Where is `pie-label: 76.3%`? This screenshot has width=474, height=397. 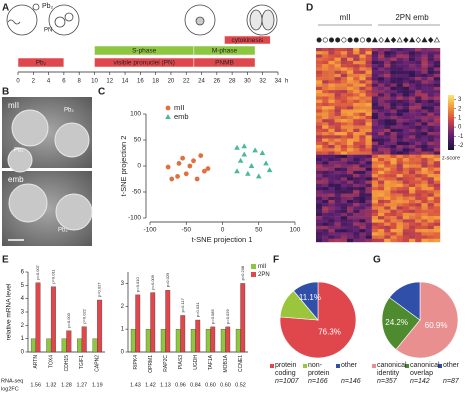 pie-label: 76.3% is located at coordinates (329, 332).